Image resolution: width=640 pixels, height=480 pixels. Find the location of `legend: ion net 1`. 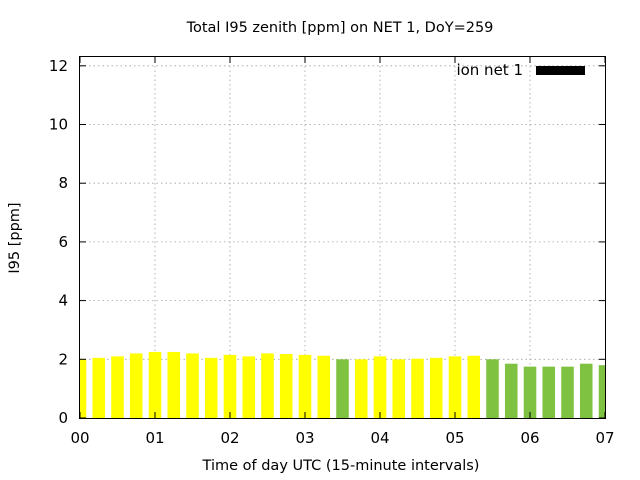

legend: ion net 1 is located at coordinates (520, 70).